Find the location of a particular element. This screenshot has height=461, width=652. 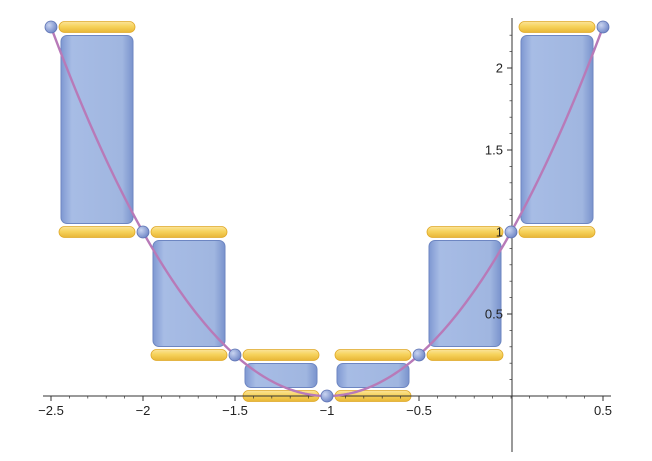

bar-1-bottom-cap is located at coordinates (97, 232).